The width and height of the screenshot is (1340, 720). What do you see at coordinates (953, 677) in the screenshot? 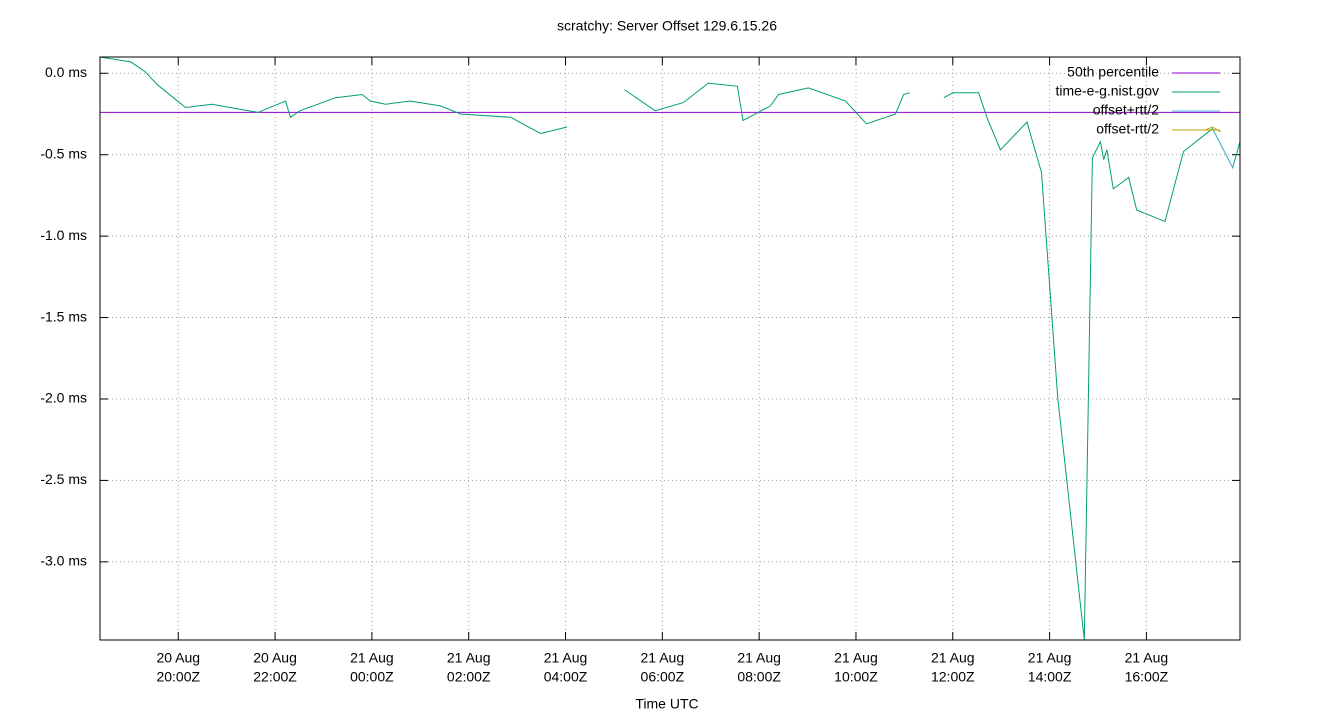
I see `x-tick-label: 12:00Z` at bounding box center [953, 677].